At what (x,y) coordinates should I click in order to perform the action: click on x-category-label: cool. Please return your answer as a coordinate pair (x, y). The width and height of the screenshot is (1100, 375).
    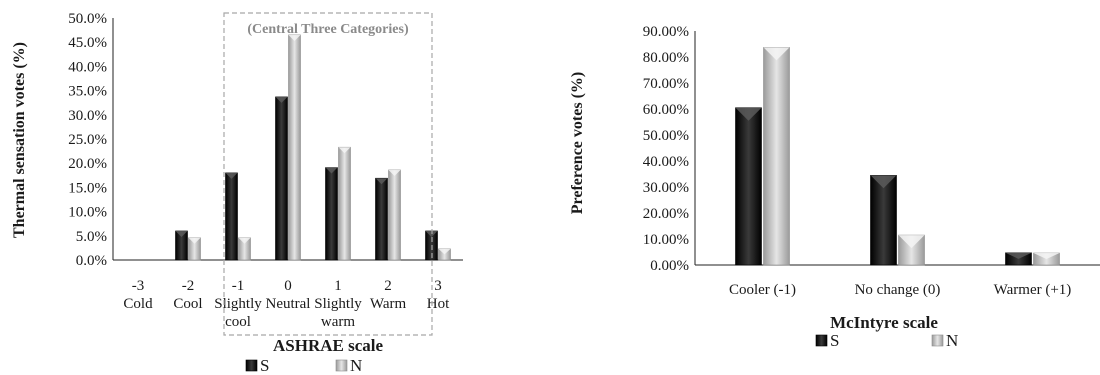
    Looking at the image, I should click on (238, 322).